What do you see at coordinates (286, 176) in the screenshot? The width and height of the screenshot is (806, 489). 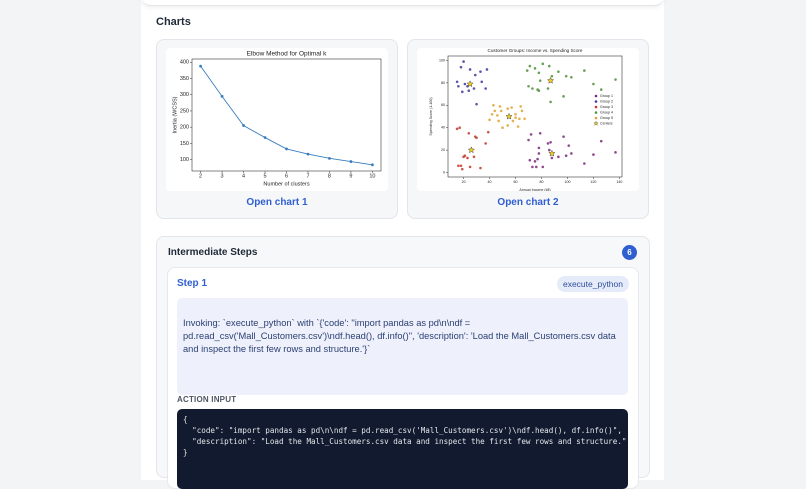 I see `x-tick-label: 6` at bounding box center [286, 176].